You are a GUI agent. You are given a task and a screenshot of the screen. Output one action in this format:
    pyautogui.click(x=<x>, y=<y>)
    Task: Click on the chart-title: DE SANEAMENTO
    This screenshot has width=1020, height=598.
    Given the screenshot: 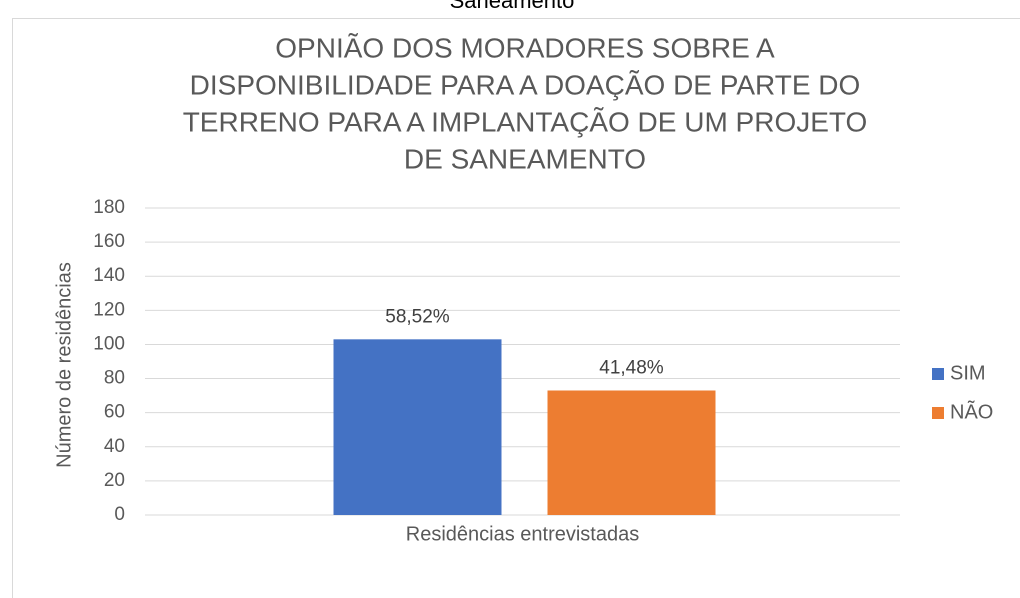 What is the action you would take?
    pyautogui.click(x=525, y=158)
    